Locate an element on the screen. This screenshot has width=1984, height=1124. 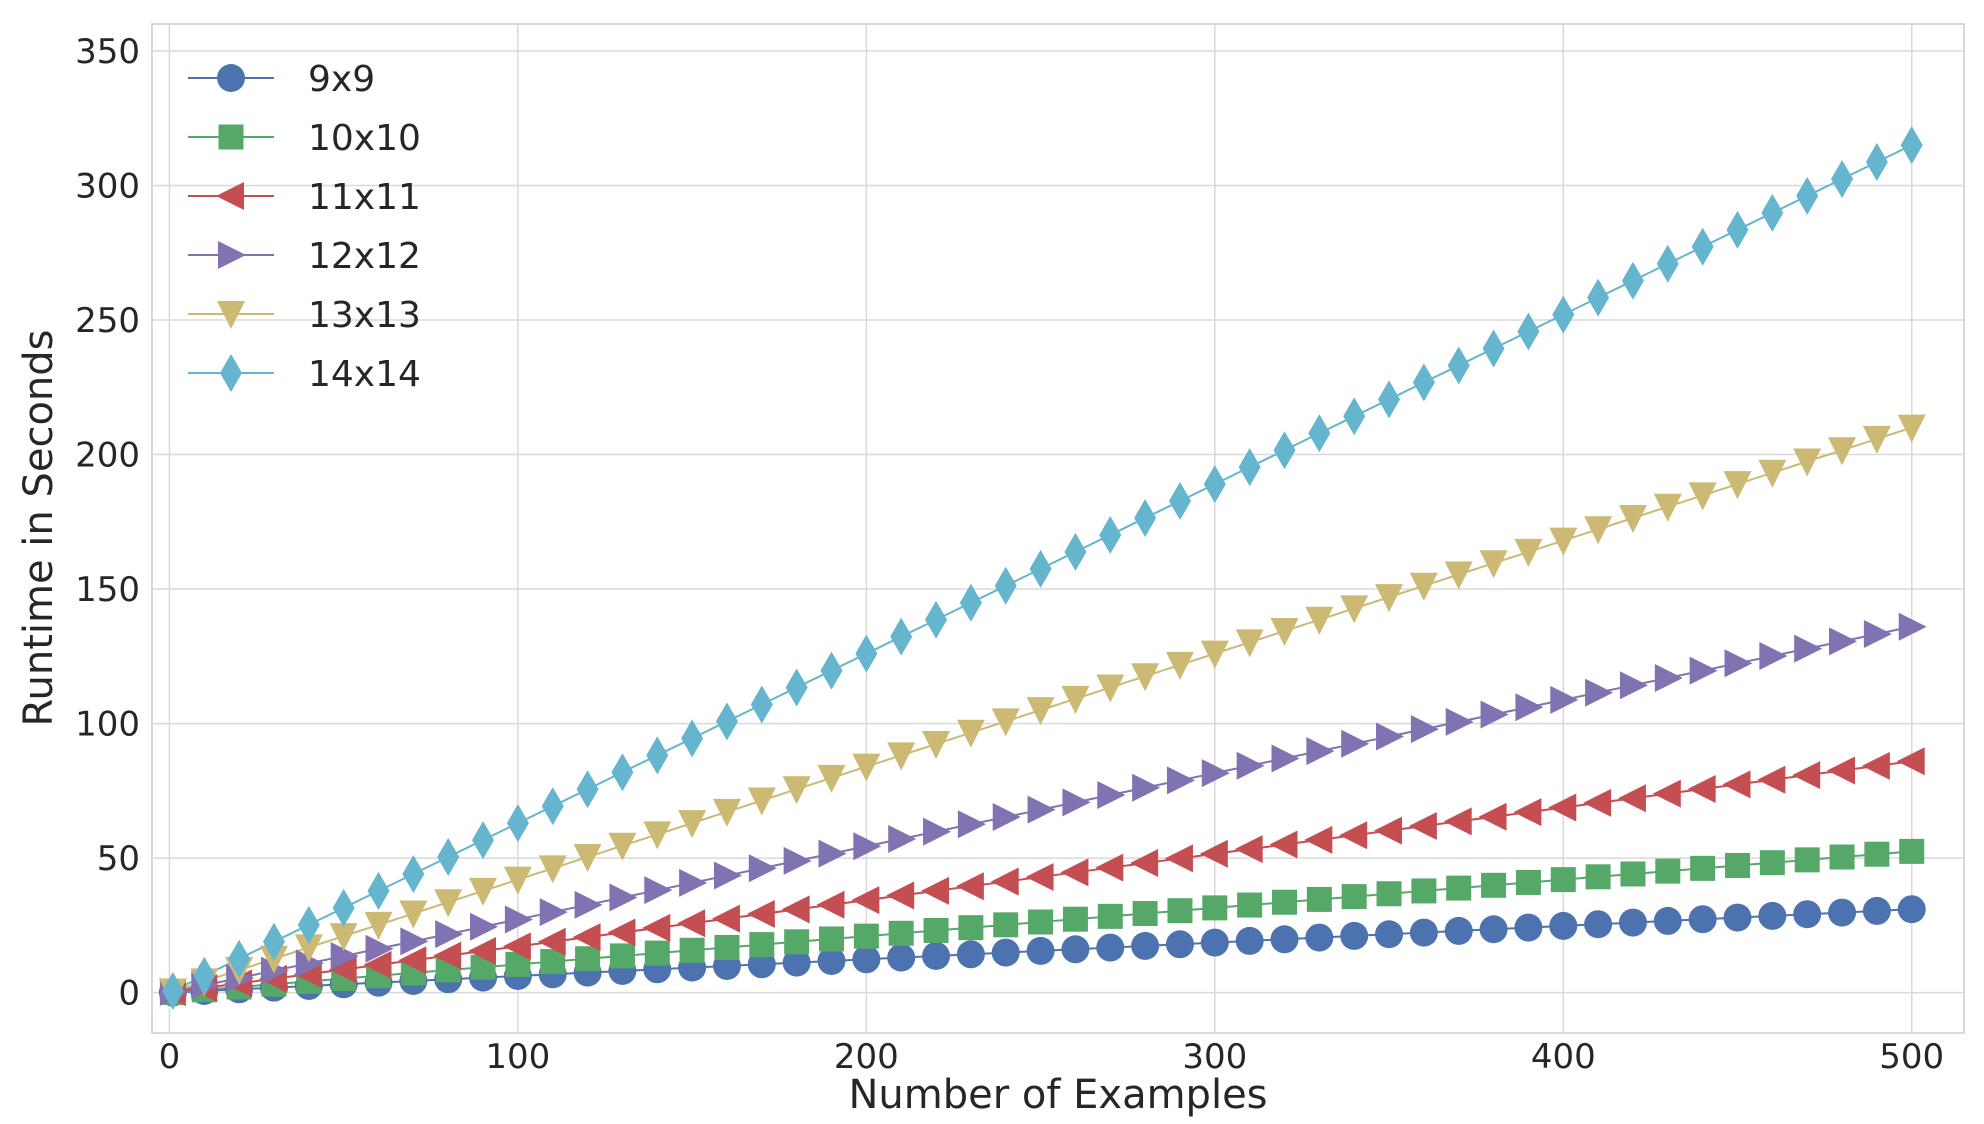
x-tick-label: 400 is located at coordinates (1563, 1057).